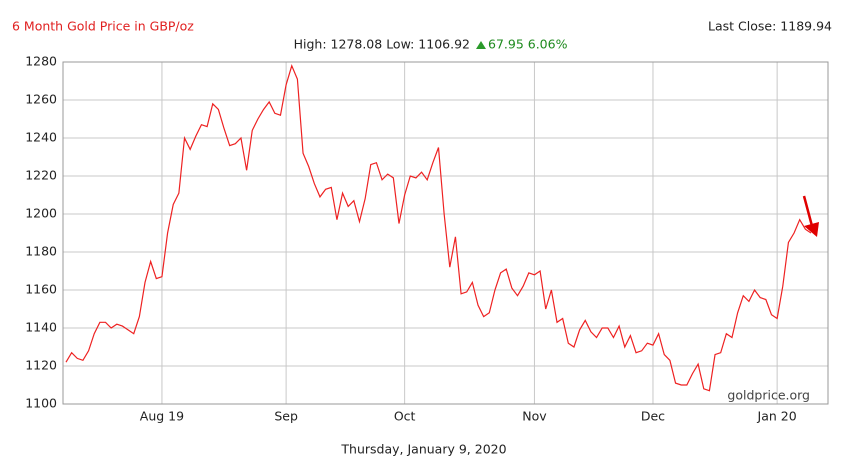 This screenshot has height=459, width=843. I want to click on x-tick-label: Sep, so click(286, 416).